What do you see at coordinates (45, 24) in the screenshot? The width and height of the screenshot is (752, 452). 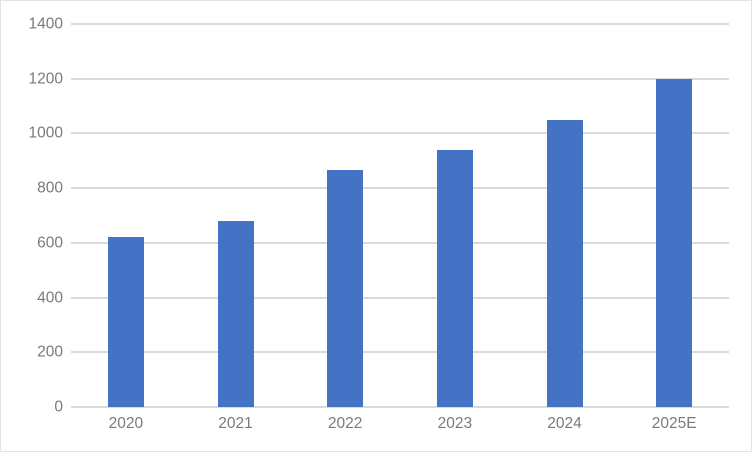 I see `y-tick-label: 1400` at bounding box center [45, 24].